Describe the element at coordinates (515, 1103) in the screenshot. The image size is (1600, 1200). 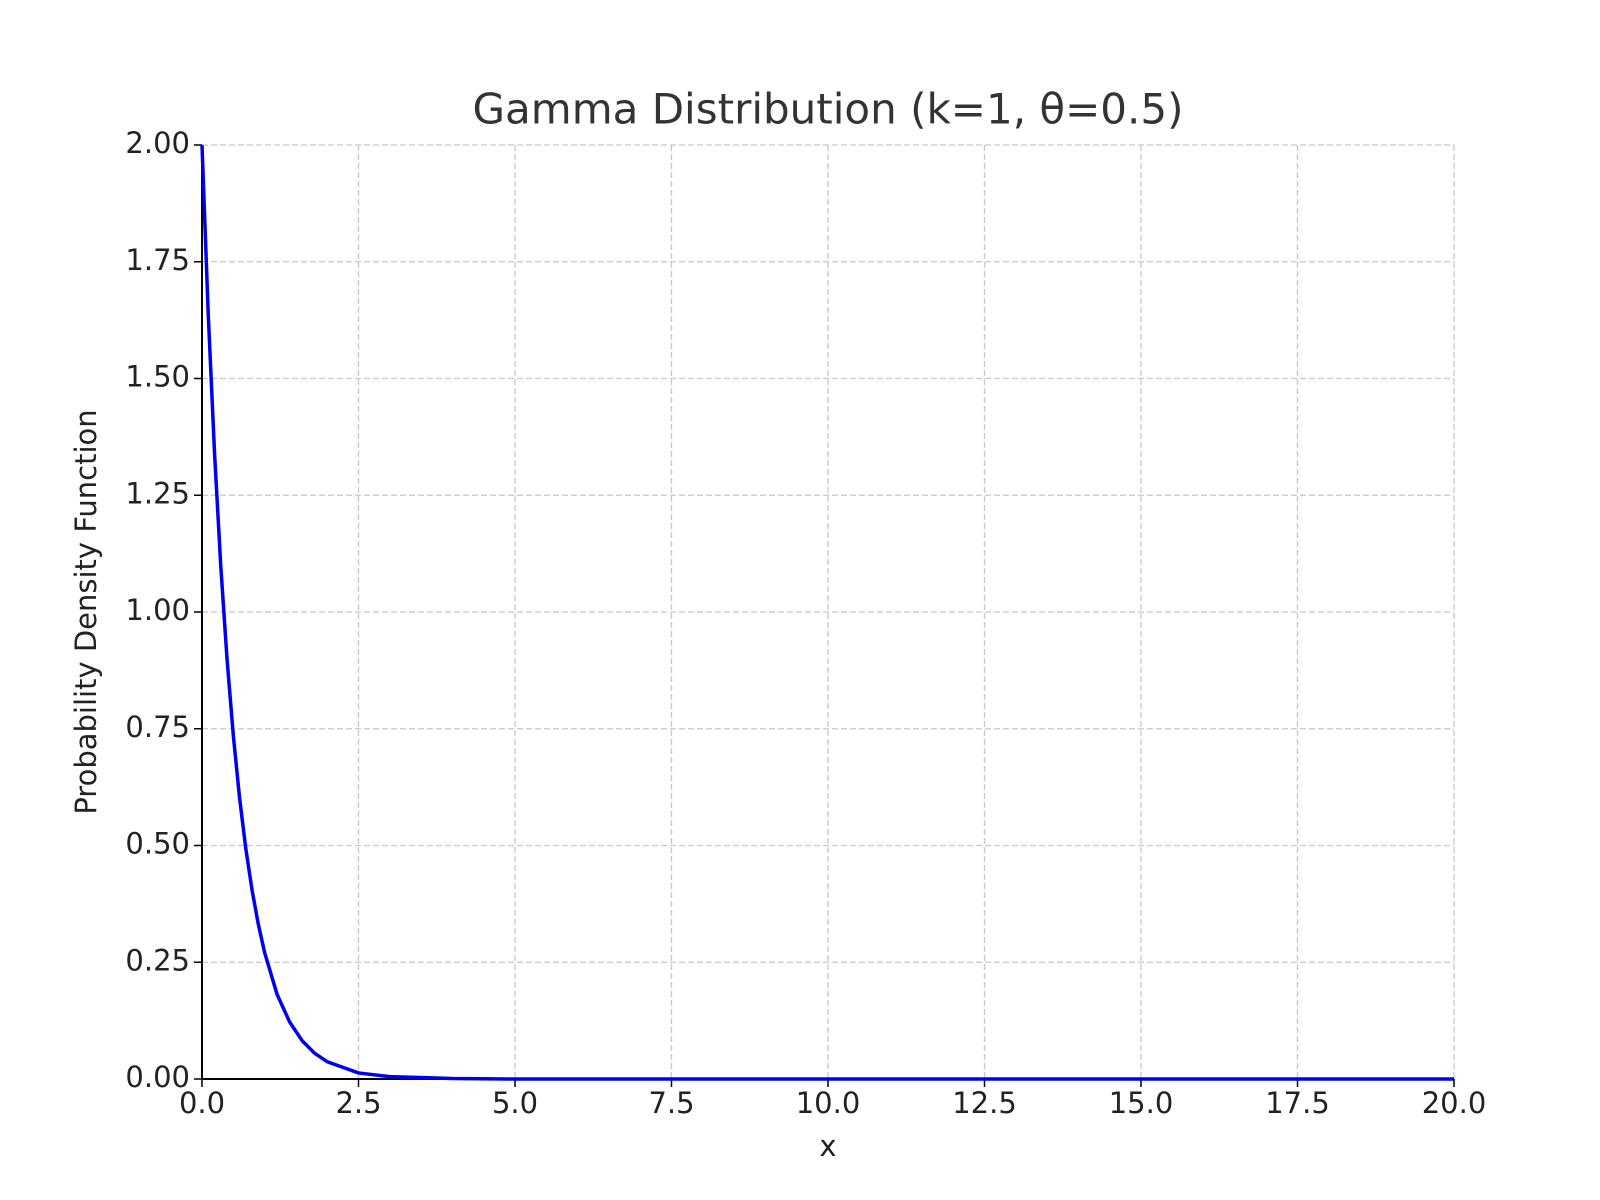
I see `x-tick-label: 5.0` at that location.